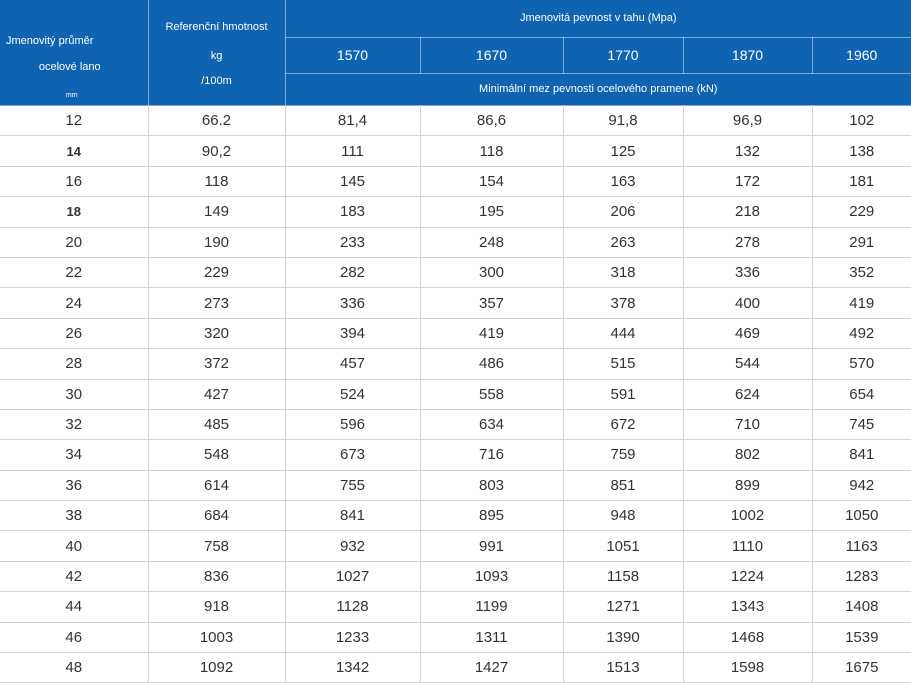 The width and height of the screenshot is (911, 683). What do you see at coordinates (74, 364) in the screenshot?
I see `diameter-cell: 28` at bounding box center [74, 364].